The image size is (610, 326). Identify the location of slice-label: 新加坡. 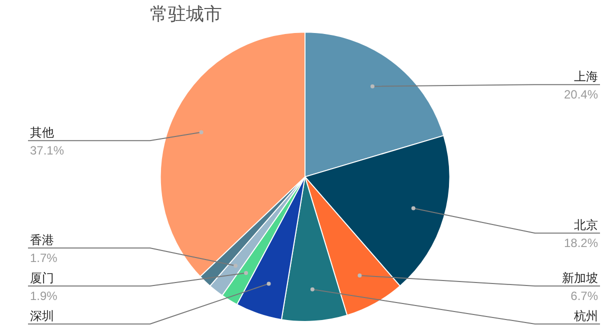
(580, 278).